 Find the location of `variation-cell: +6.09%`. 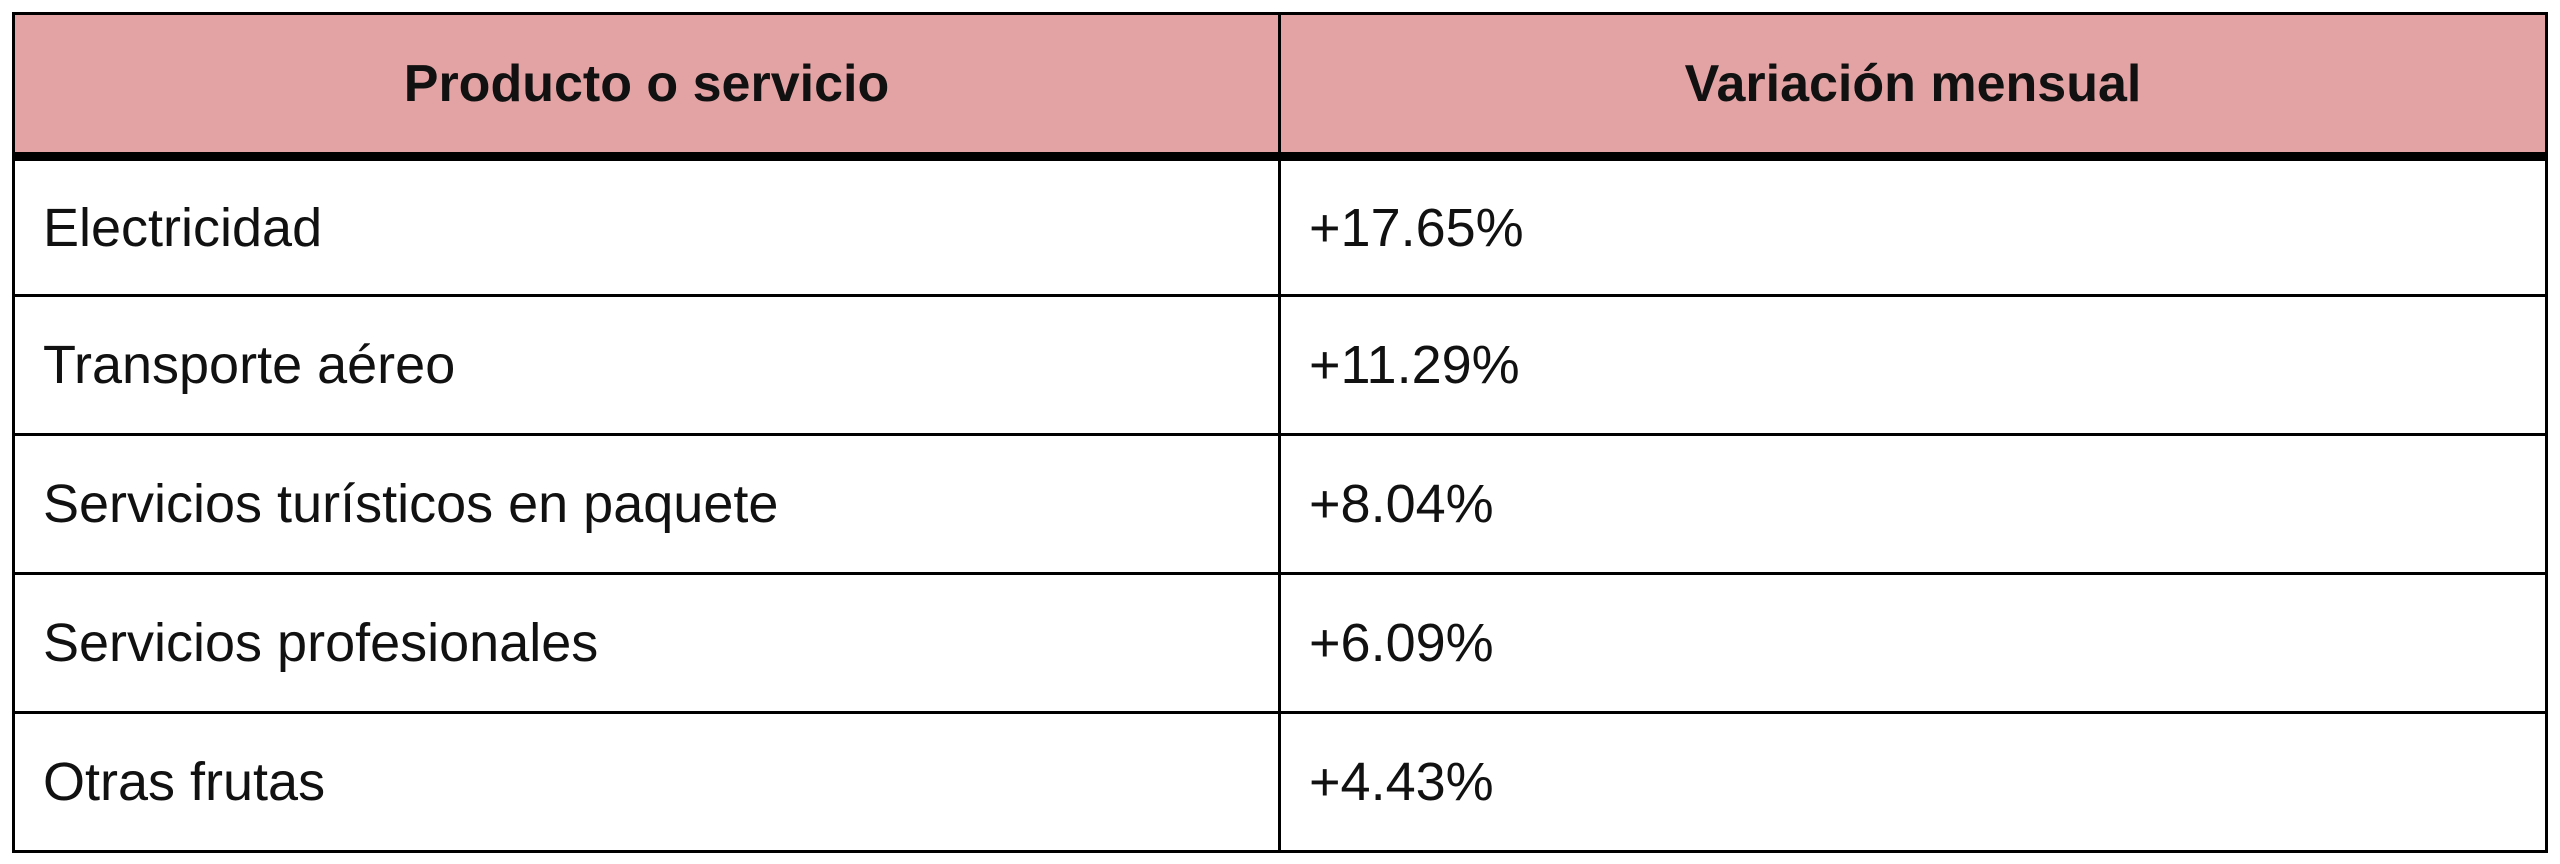

variation-cell: +6.09% is located at coordinates (1913, 643).